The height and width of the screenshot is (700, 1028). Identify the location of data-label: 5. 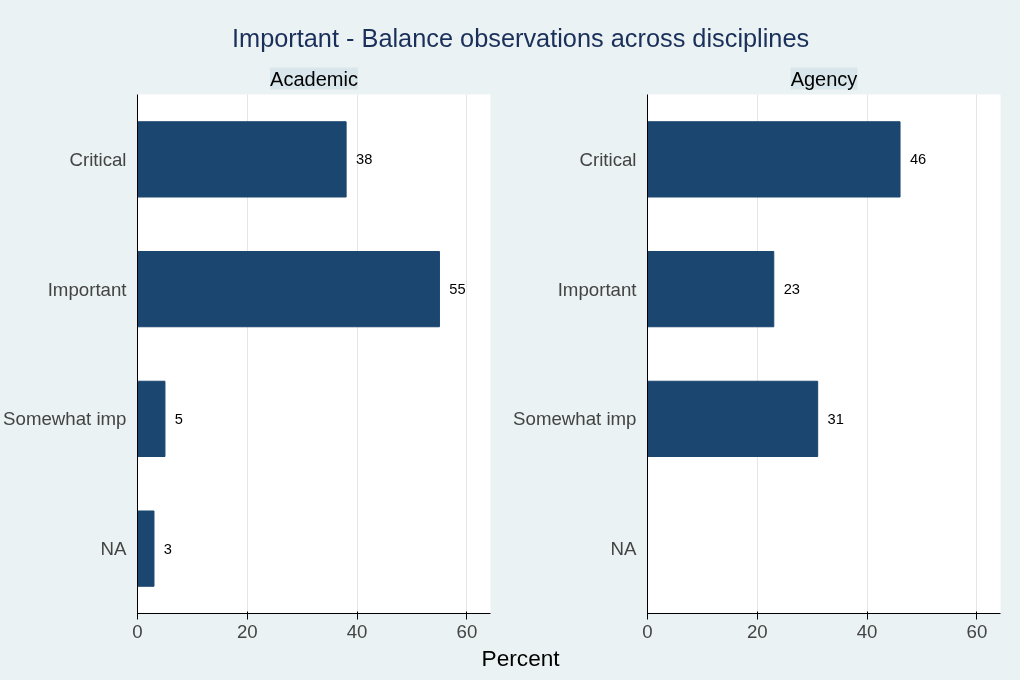
(178, 418).